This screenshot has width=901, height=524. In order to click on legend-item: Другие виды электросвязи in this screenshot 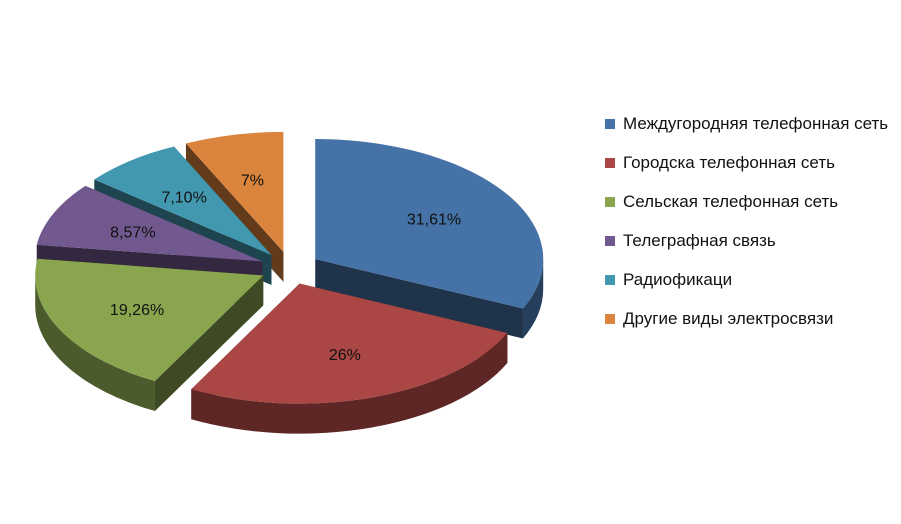, I will do `click(750, 319)`.